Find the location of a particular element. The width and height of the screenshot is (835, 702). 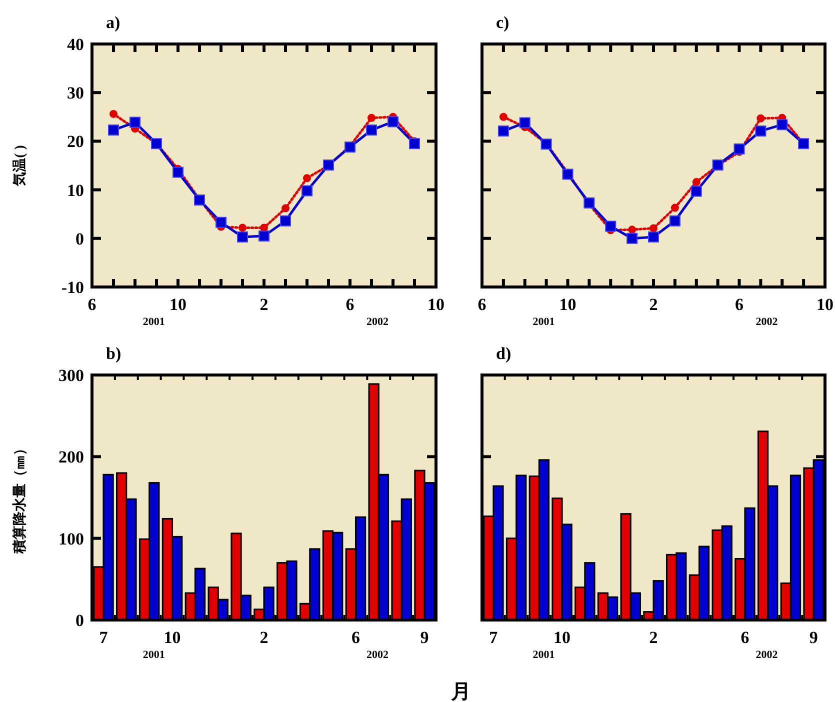

y-tick-label: 200 is located at coordinates (71, 457).